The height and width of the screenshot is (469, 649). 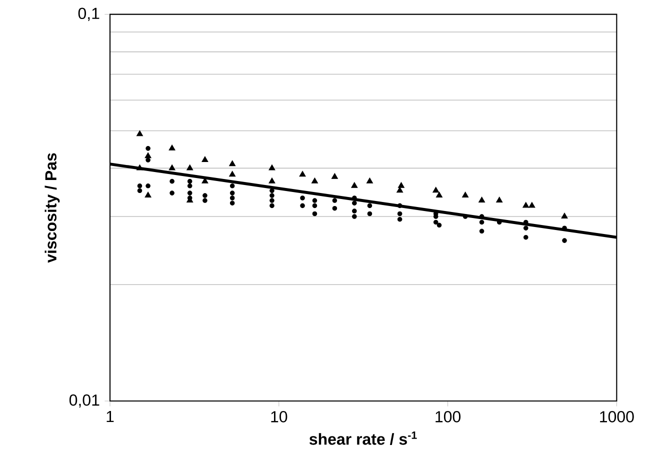 I want to click on x-tick-label: 1000, so click(x=617, y=416).